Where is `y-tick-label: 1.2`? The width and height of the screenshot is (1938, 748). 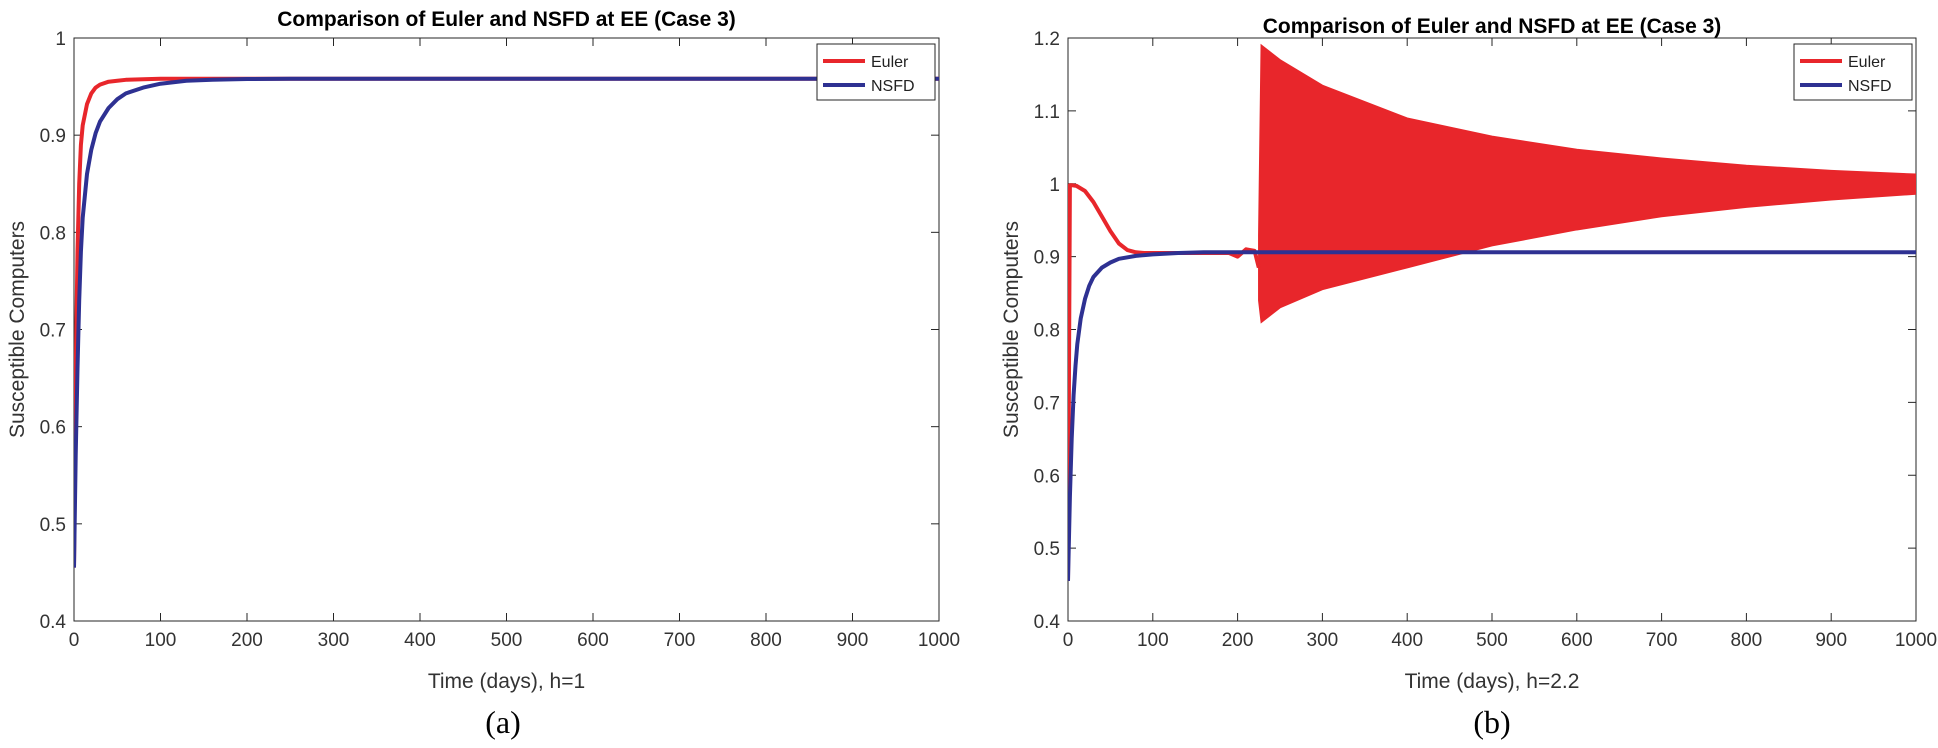 y-tick-label: 1.2 is located at coordinates (1047, 39).